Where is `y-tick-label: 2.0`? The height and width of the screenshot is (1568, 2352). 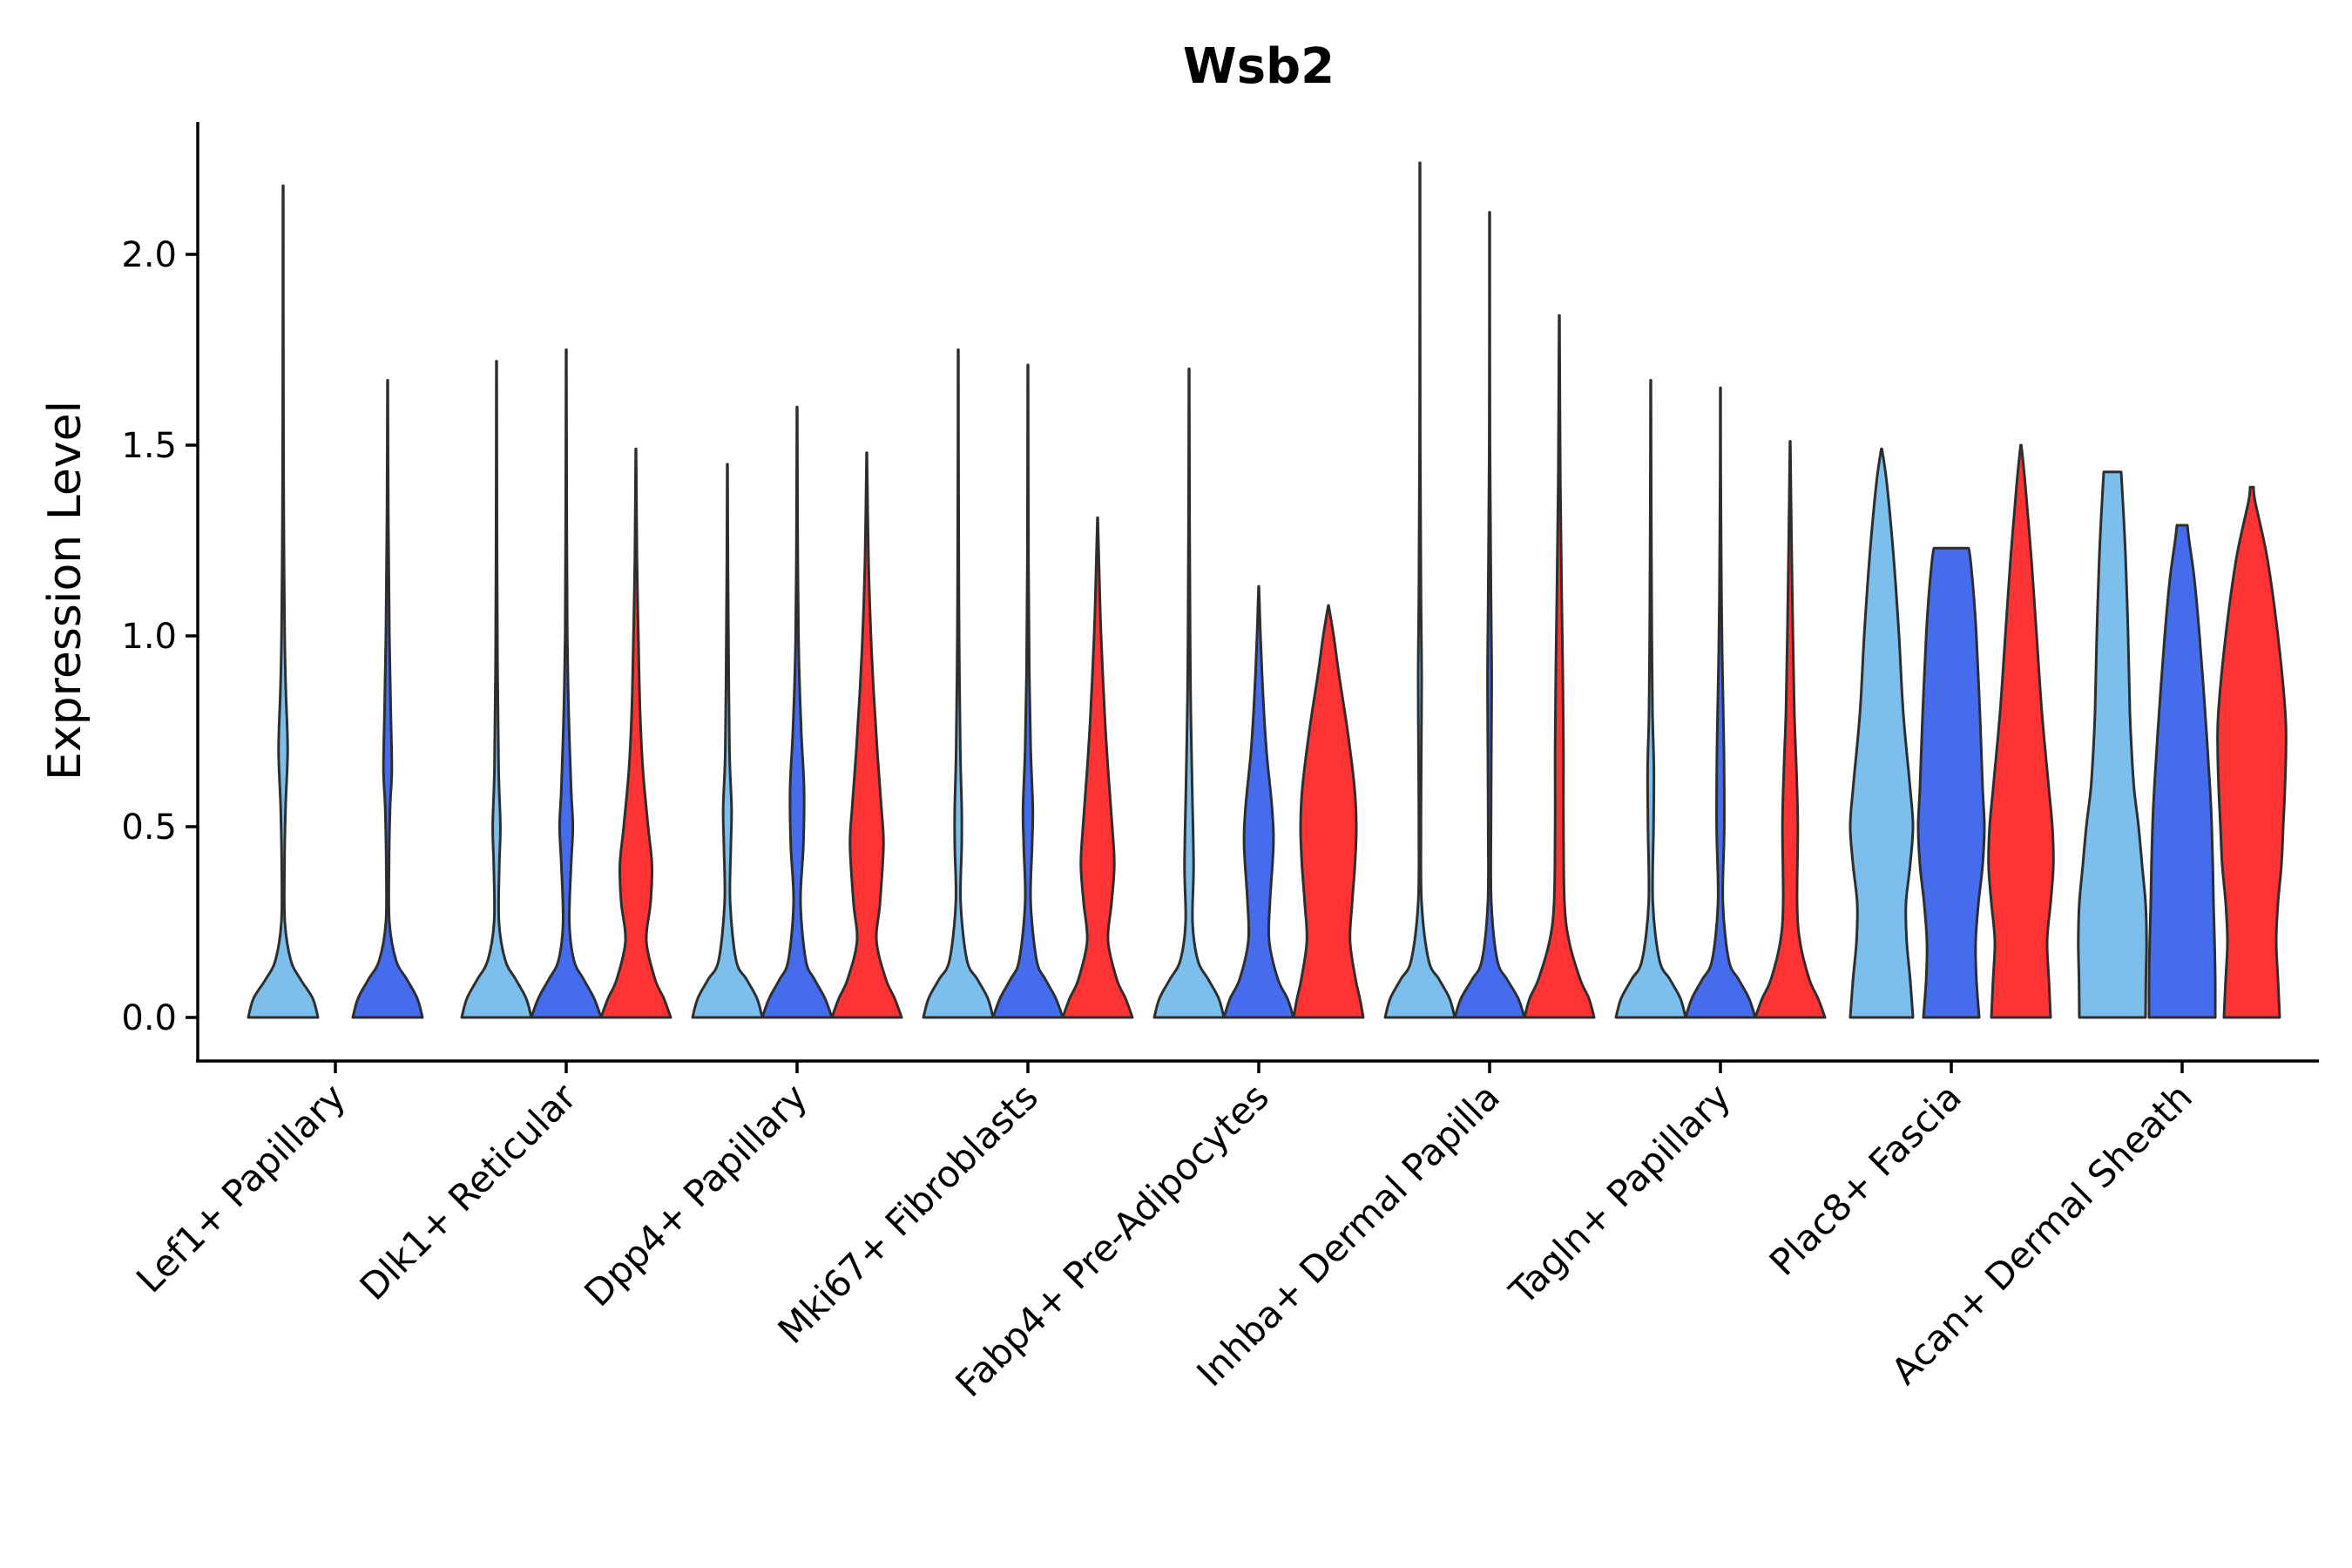
y-tick-label: 2.0 is located at coordinates (149, 255).